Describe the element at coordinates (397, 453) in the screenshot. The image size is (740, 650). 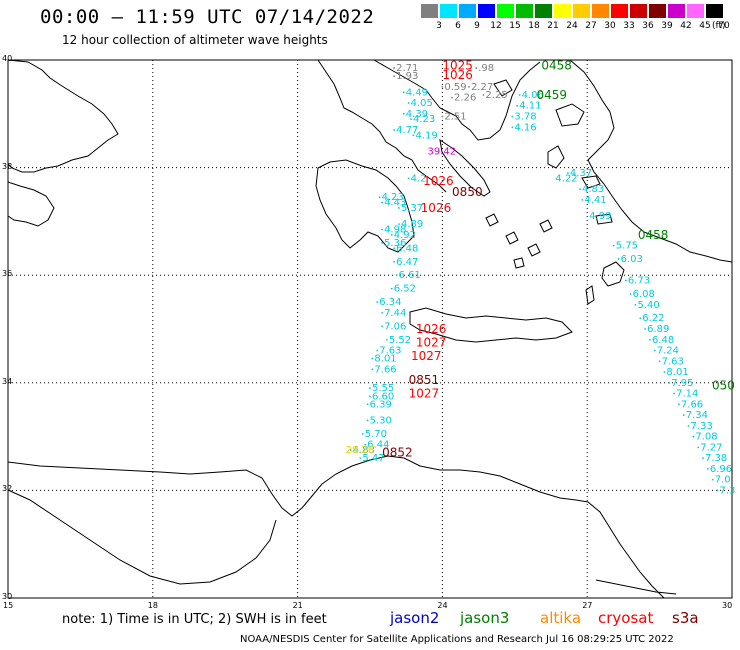
I see `pass-time-label: 0852` at that location.